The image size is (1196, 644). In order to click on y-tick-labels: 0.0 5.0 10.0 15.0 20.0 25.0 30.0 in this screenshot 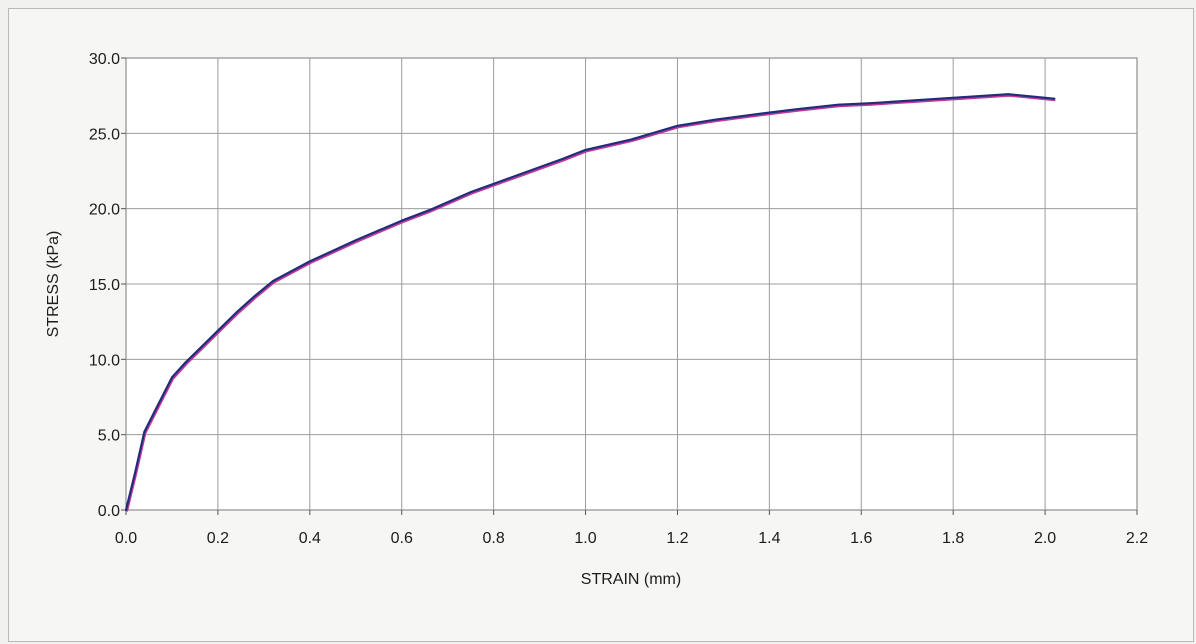, I will do `click(104, 285)`.